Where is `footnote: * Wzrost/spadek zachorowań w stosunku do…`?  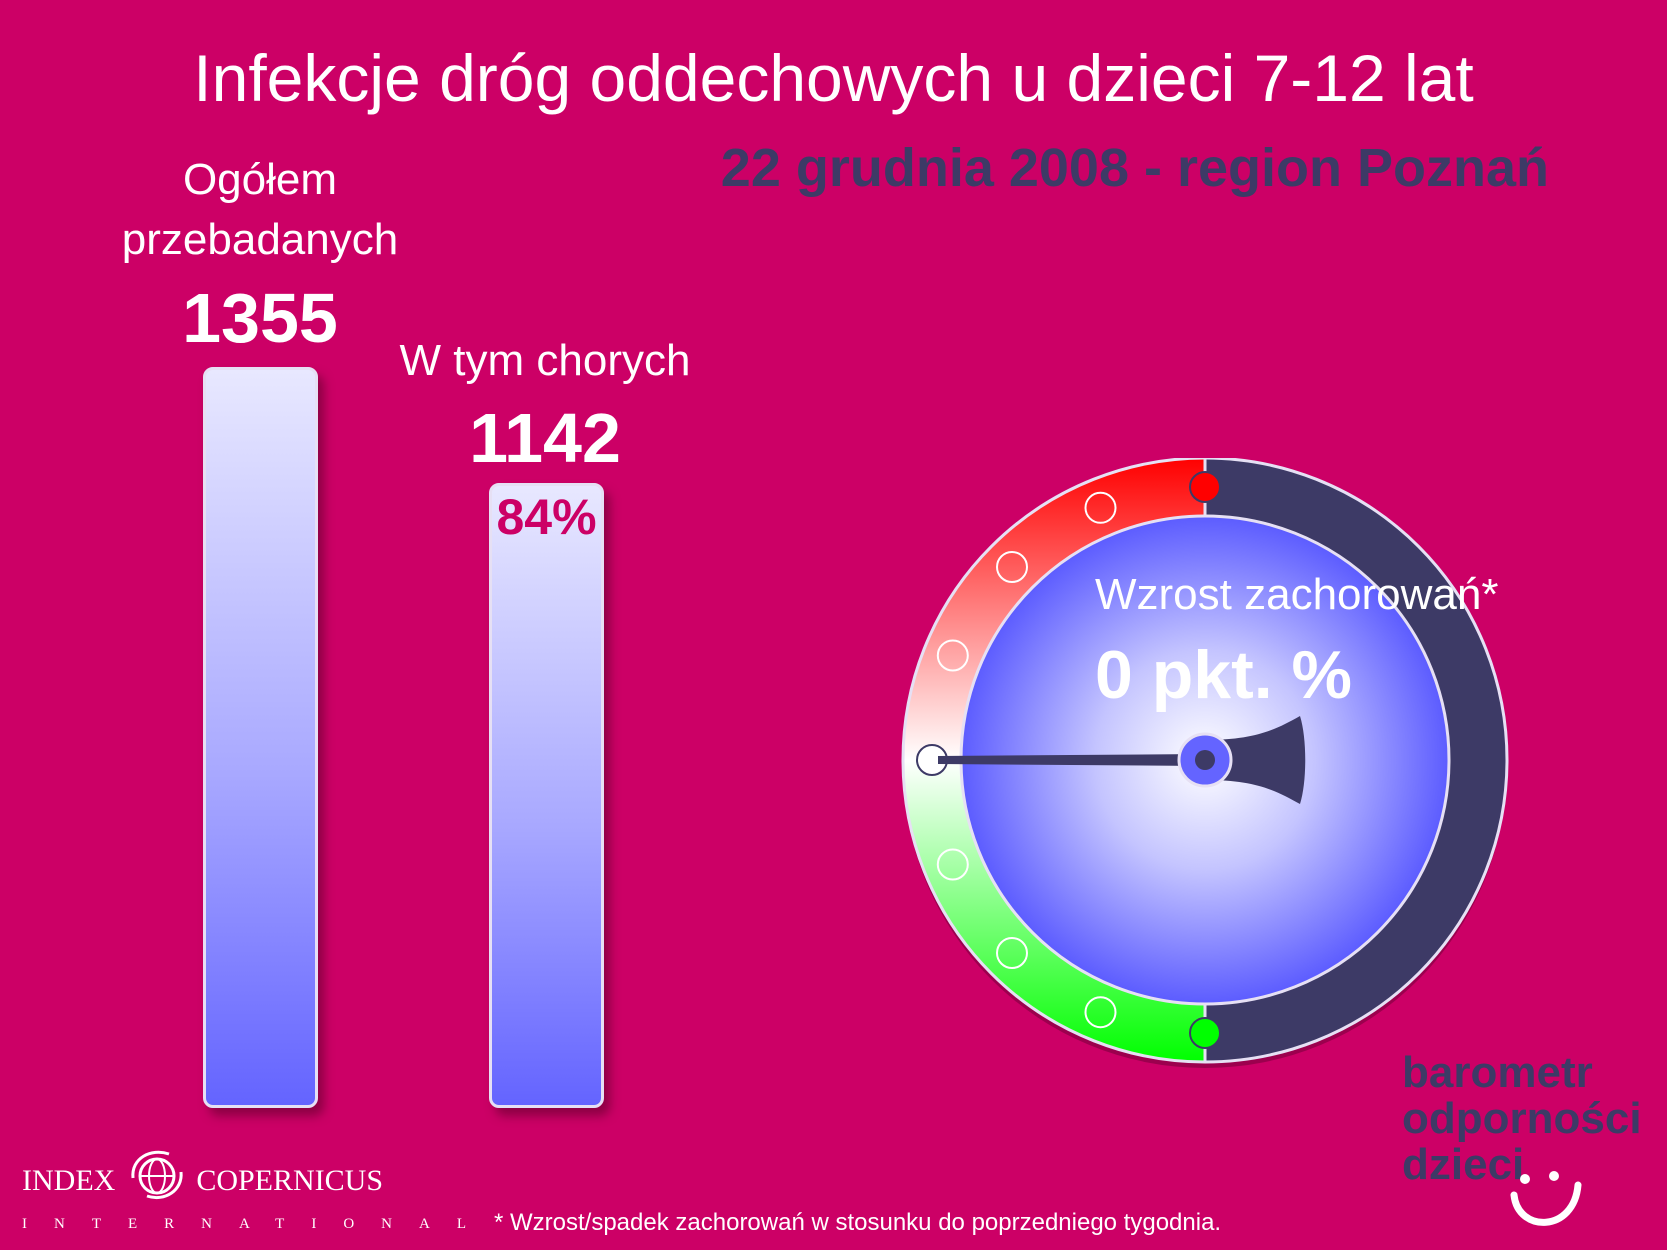
footnote: * Wzrost/spadek zachorowań w stosunku do… is located at coordinates (858, 1222).